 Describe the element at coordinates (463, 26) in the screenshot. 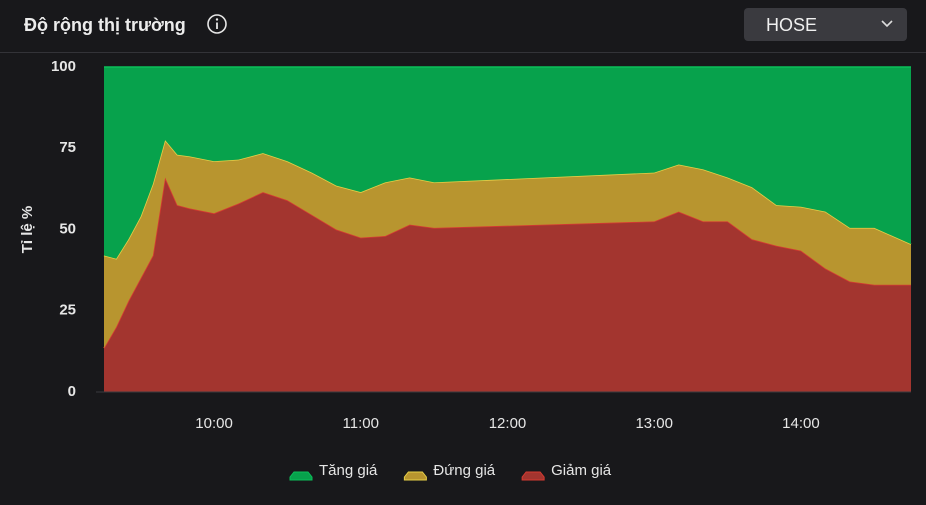

I see `header: Độ rộng thị trường HOSE` at that location.